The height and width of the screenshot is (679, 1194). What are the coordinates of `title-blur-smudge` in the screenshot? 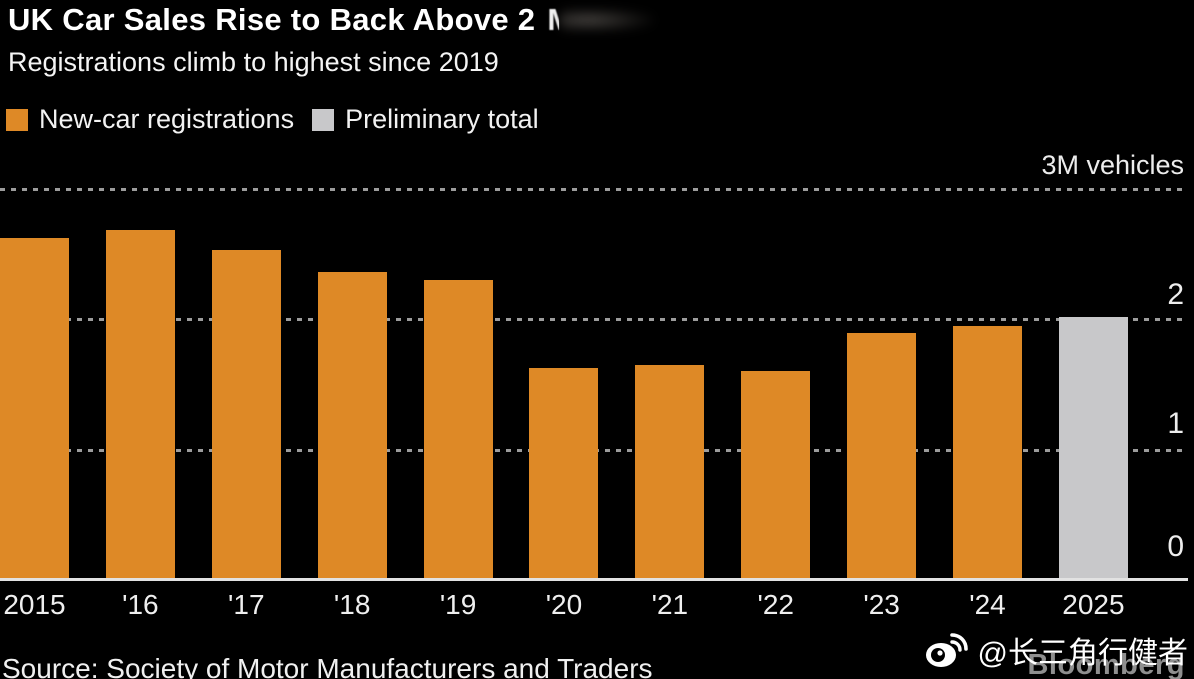 It's located at (607, 20).